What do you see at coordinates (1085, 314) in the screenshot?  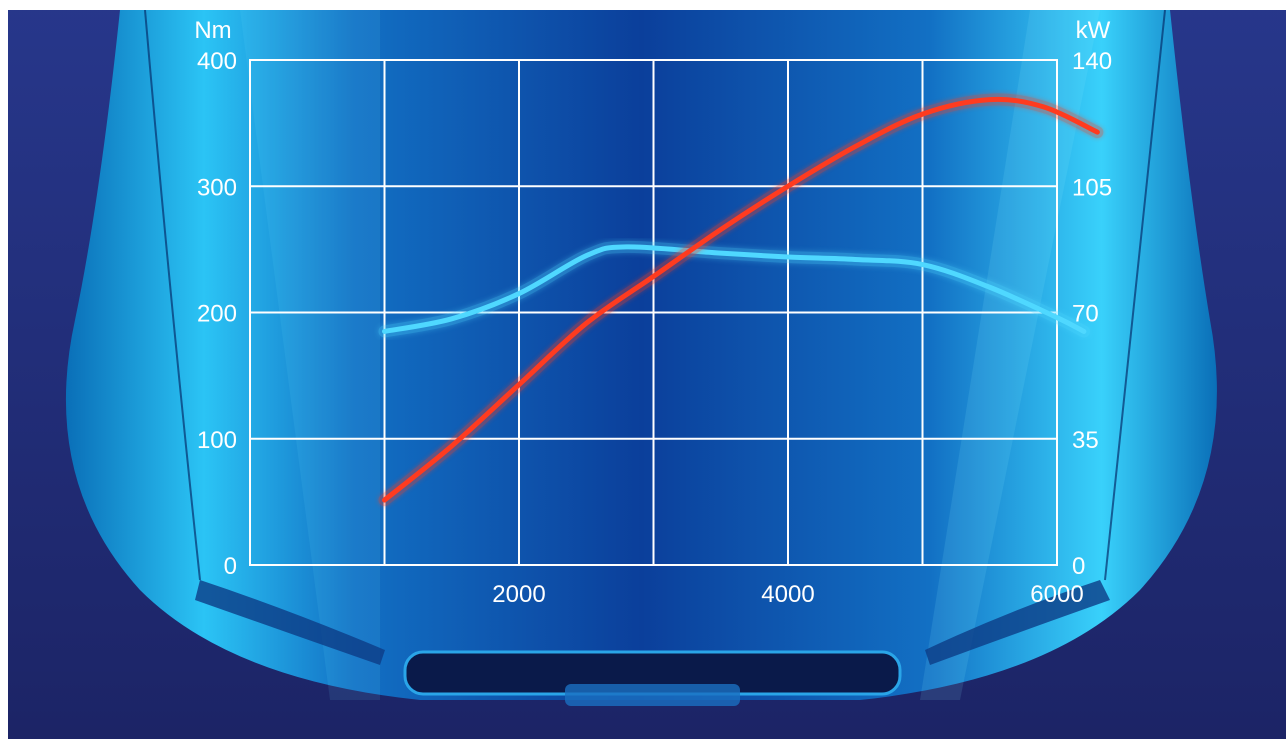 I see `right-axis-tick-label: 70` at bounding box center [1085, 314].